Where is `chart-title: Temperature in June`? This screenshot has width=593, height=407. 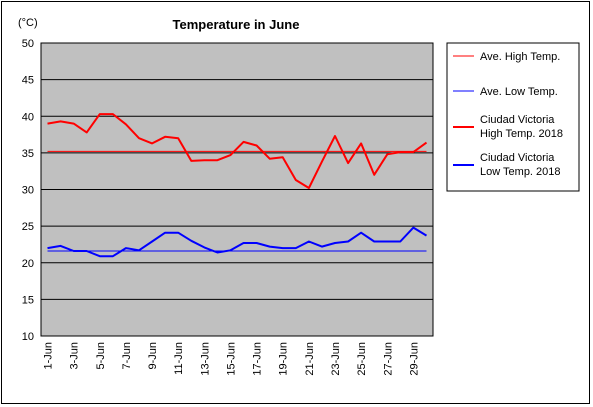 chart-title: Temperature in June is located at coordinates (236, 24).